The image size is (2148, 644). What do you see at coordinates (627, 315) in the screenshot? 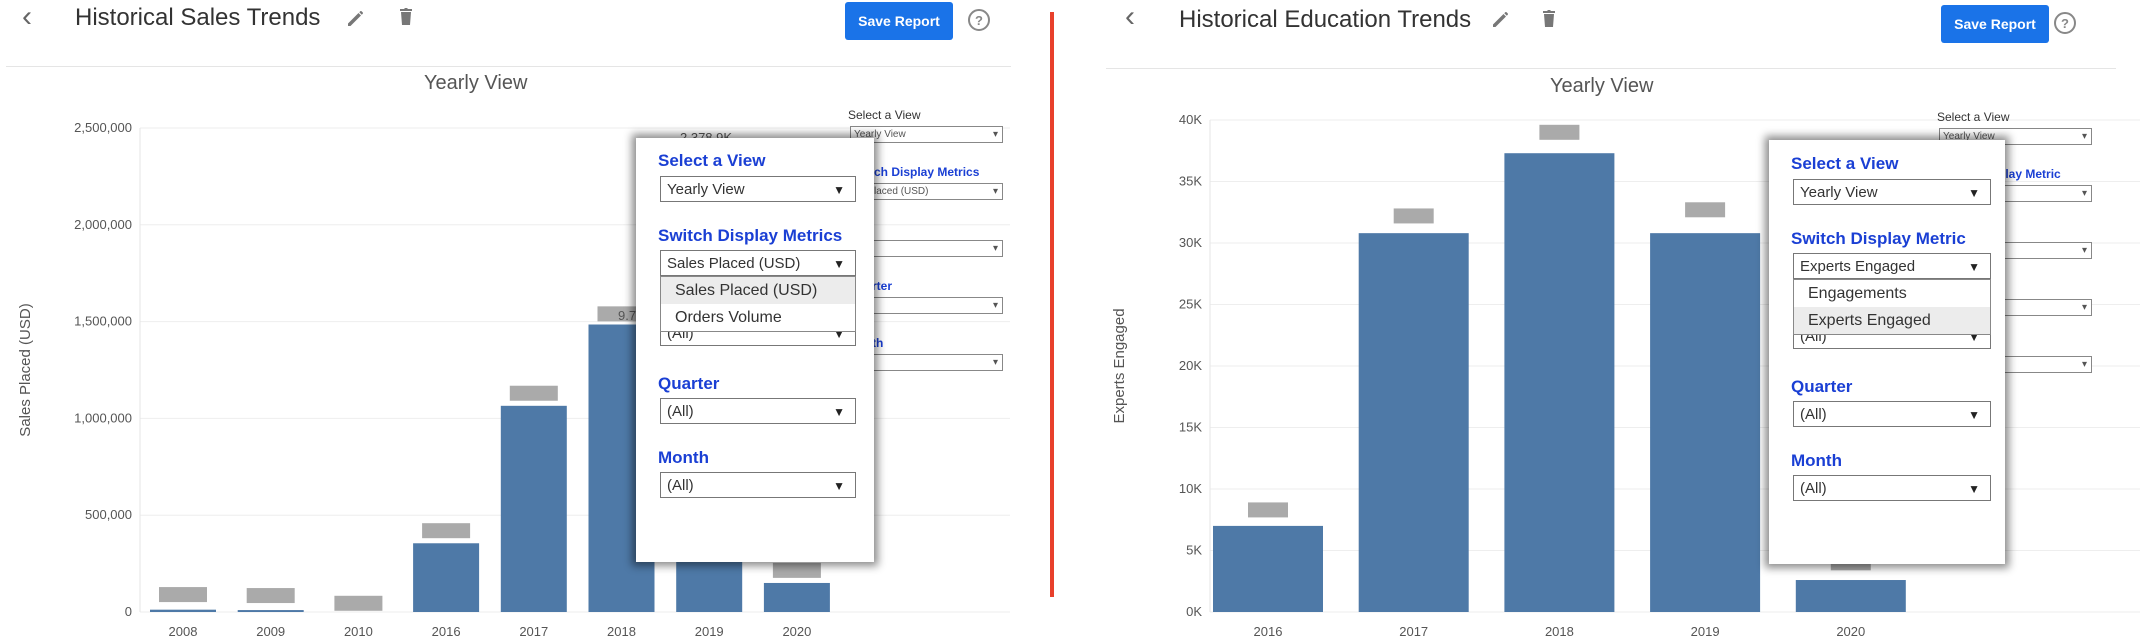
I see `data-label: 9.7` at bounding box center [627, 315].